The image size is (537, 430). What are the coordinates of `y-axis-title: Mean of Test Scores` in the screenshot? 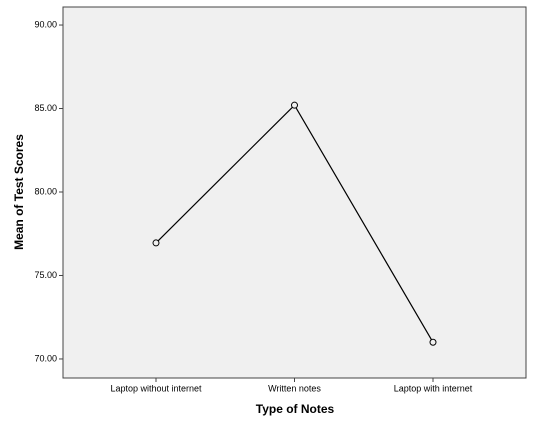 It's located at (19, 192).